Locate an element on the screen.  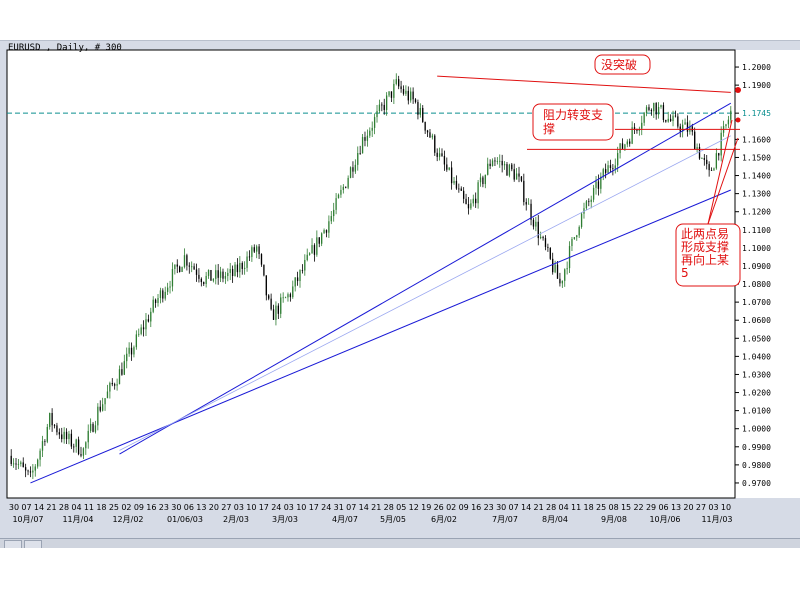
support-point-marker is located at coordinates (738, 120).